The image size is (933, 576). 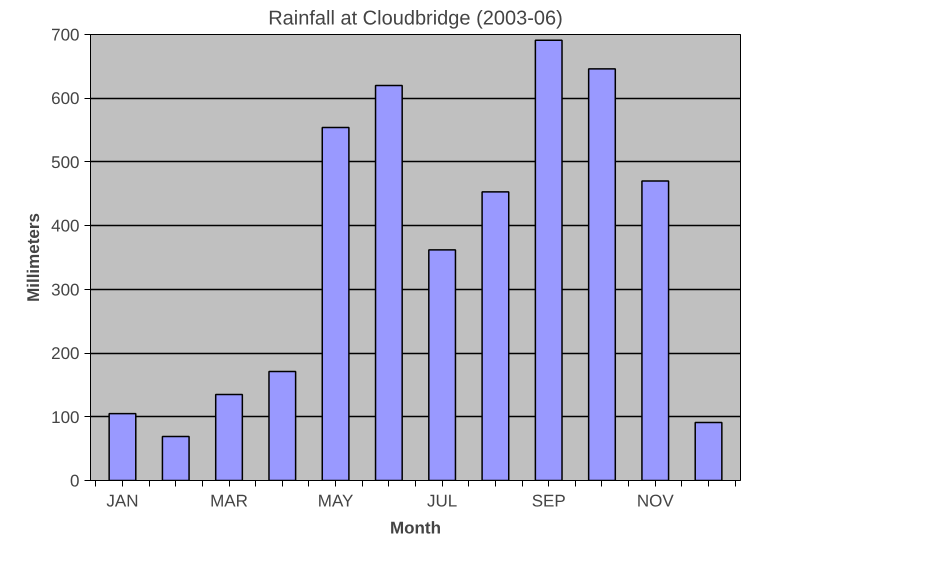 I want to click on chart-title: Rainfall at Cloudbridge (2003-06), so click(x=415, y=19).